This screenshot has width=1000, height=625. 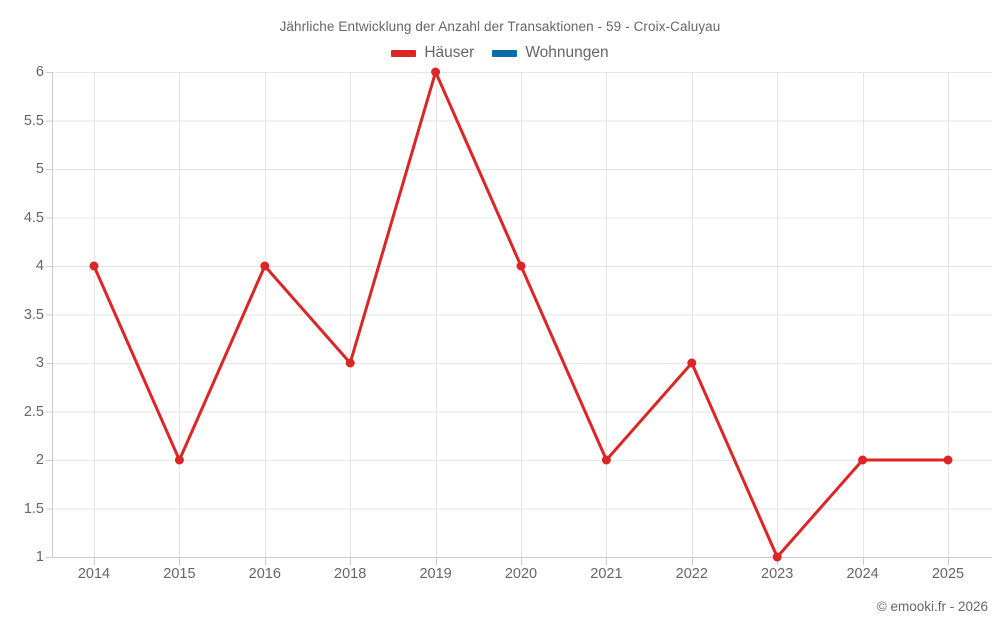 I want to click on legend-swatch-wohnungen, so click(x=505, y=53).